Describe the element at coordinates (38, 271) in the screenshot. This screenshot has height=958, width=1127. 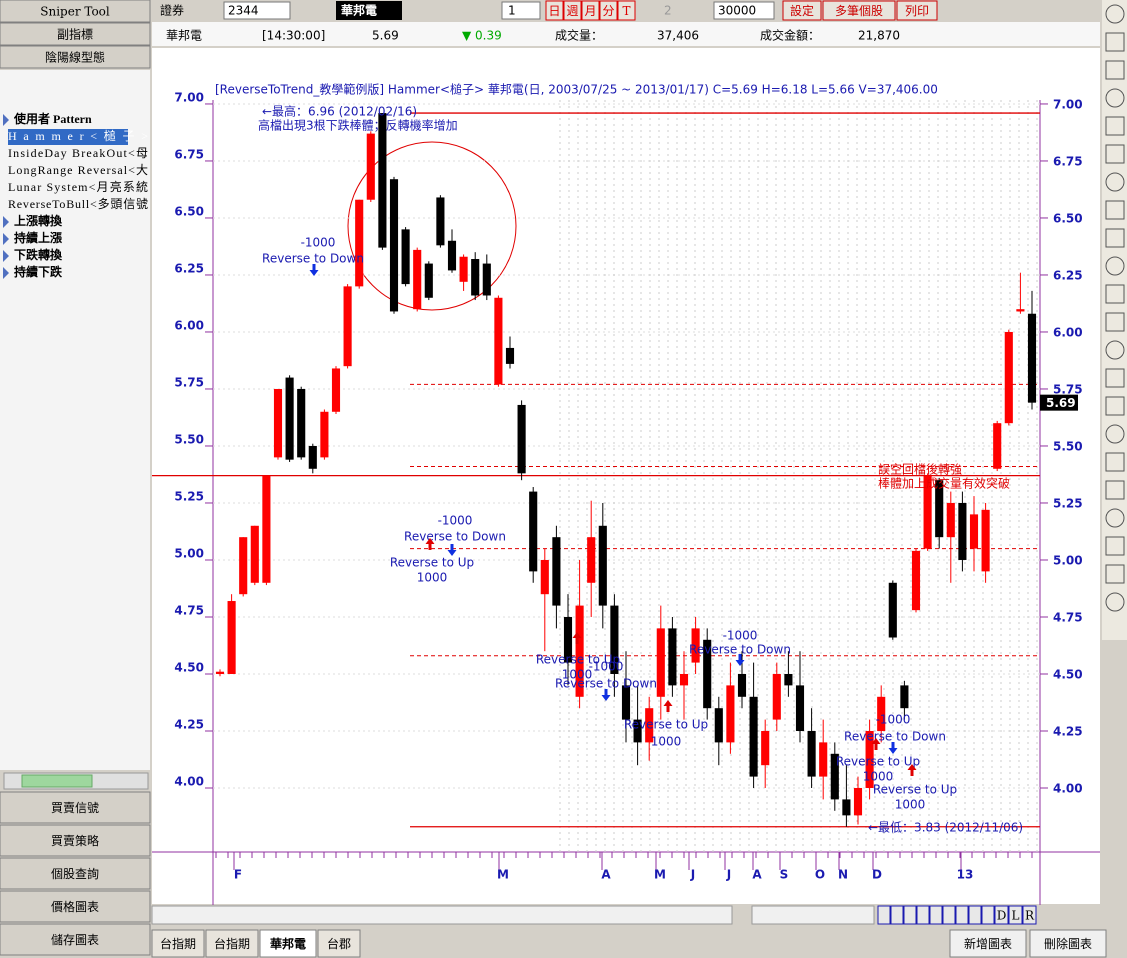
I see `tree-item: 持續下跌` at that location.